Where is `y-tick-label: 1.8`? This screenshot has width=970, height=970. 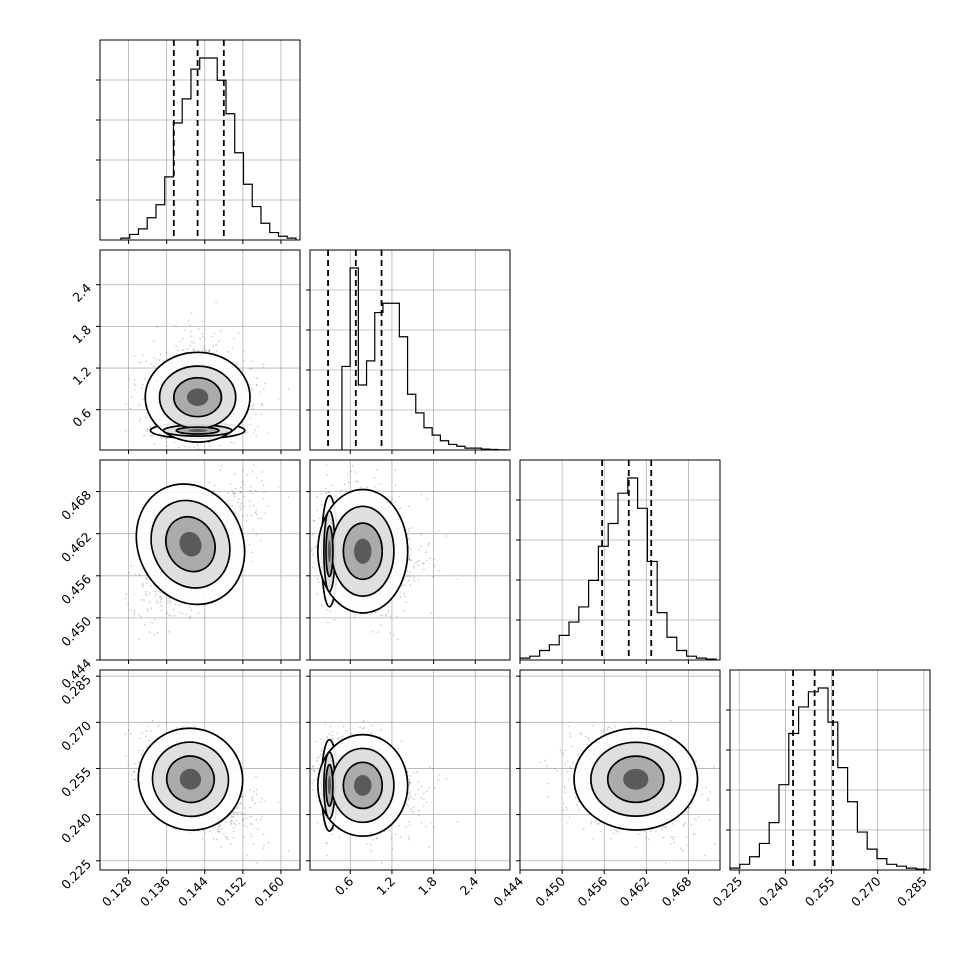 y-tick-label: 1.8 is located at coordinates (81, 334).